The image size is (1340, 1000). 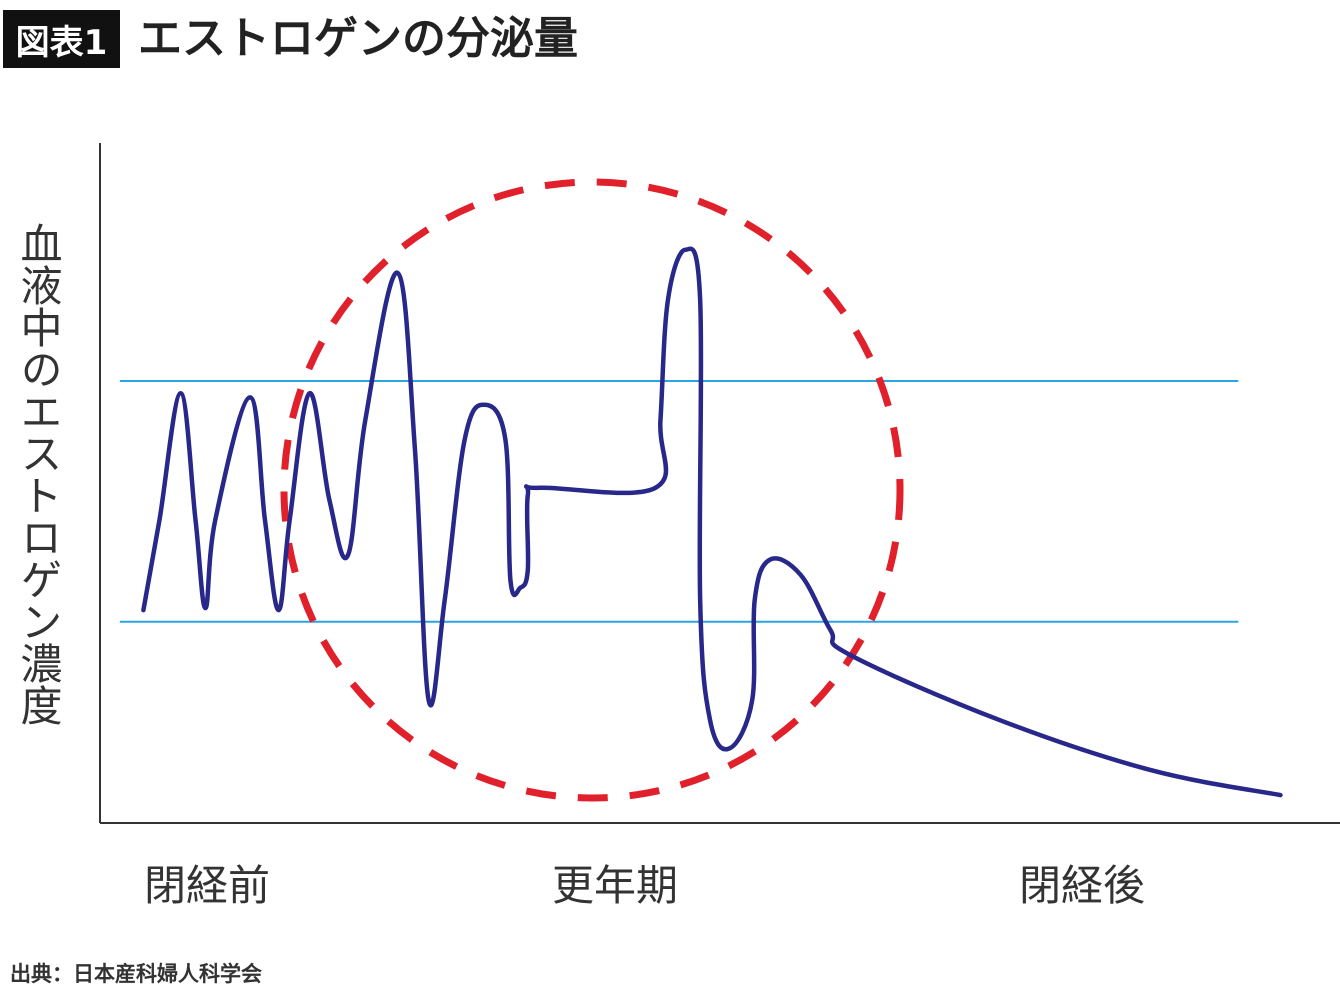 What do you see at coordinates (136, 974) in the screenshot?
I see `source-note: 出典：日本産科婦人科学会` at bounding box center [136, 974].